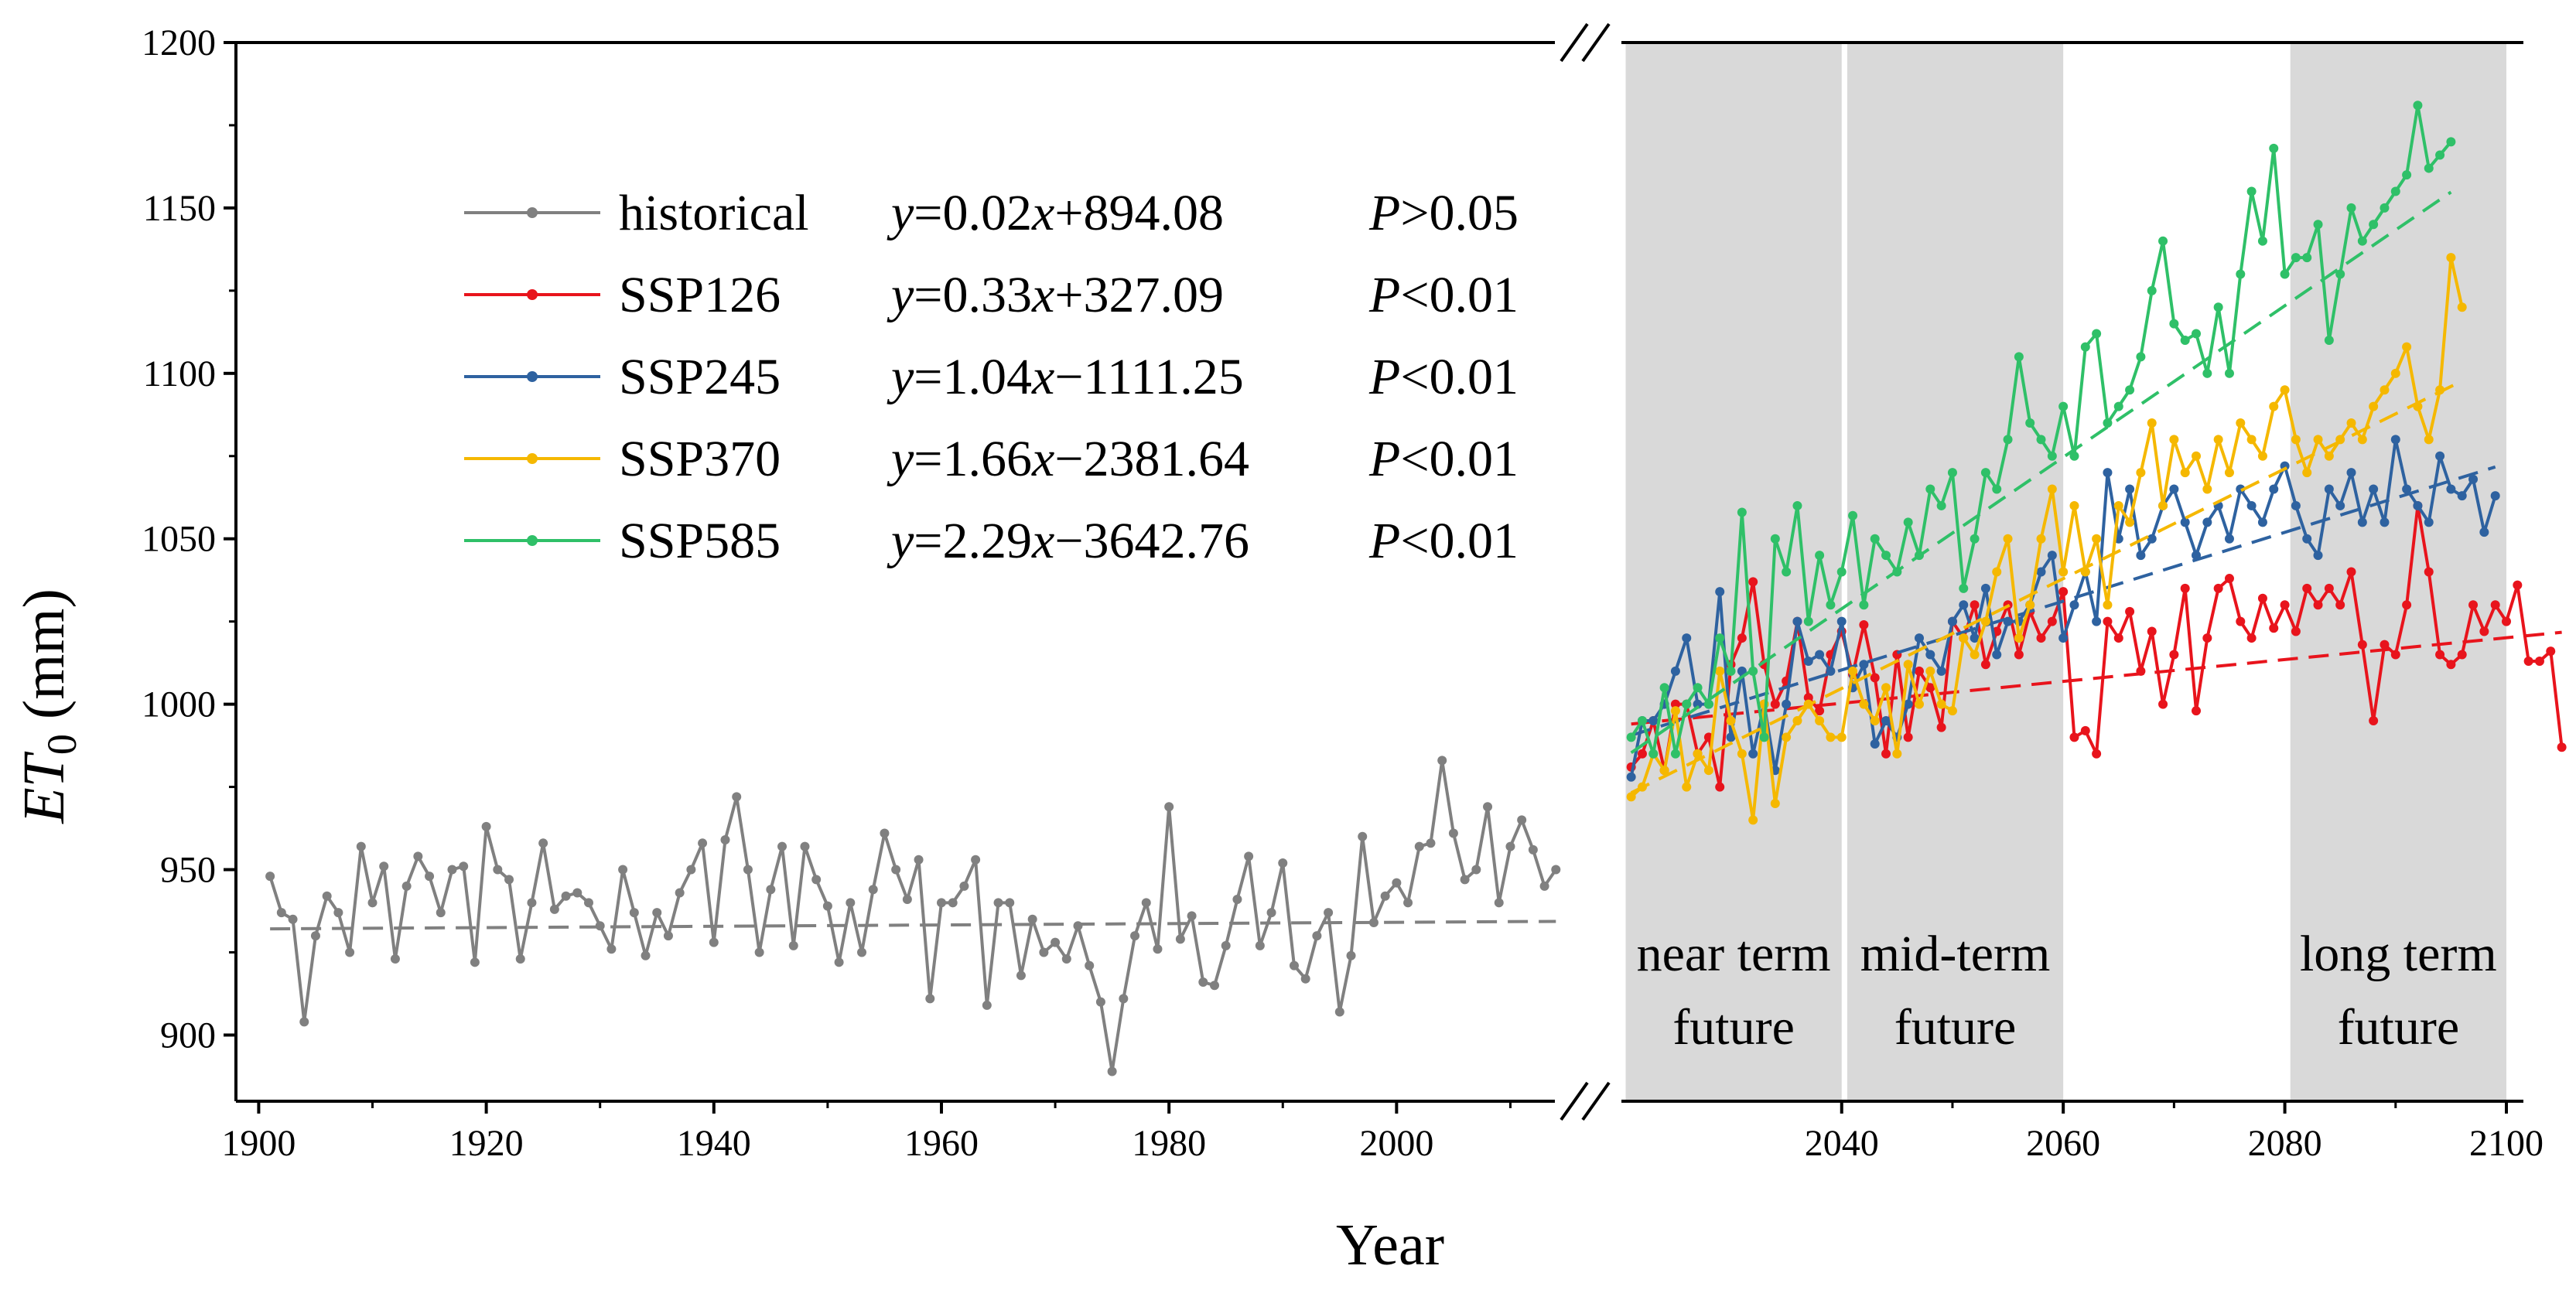  What do you see at coordinates (179, 704) in the screenshot?
I see `y-tick-label: 1000` at bounding box center [179, 704].